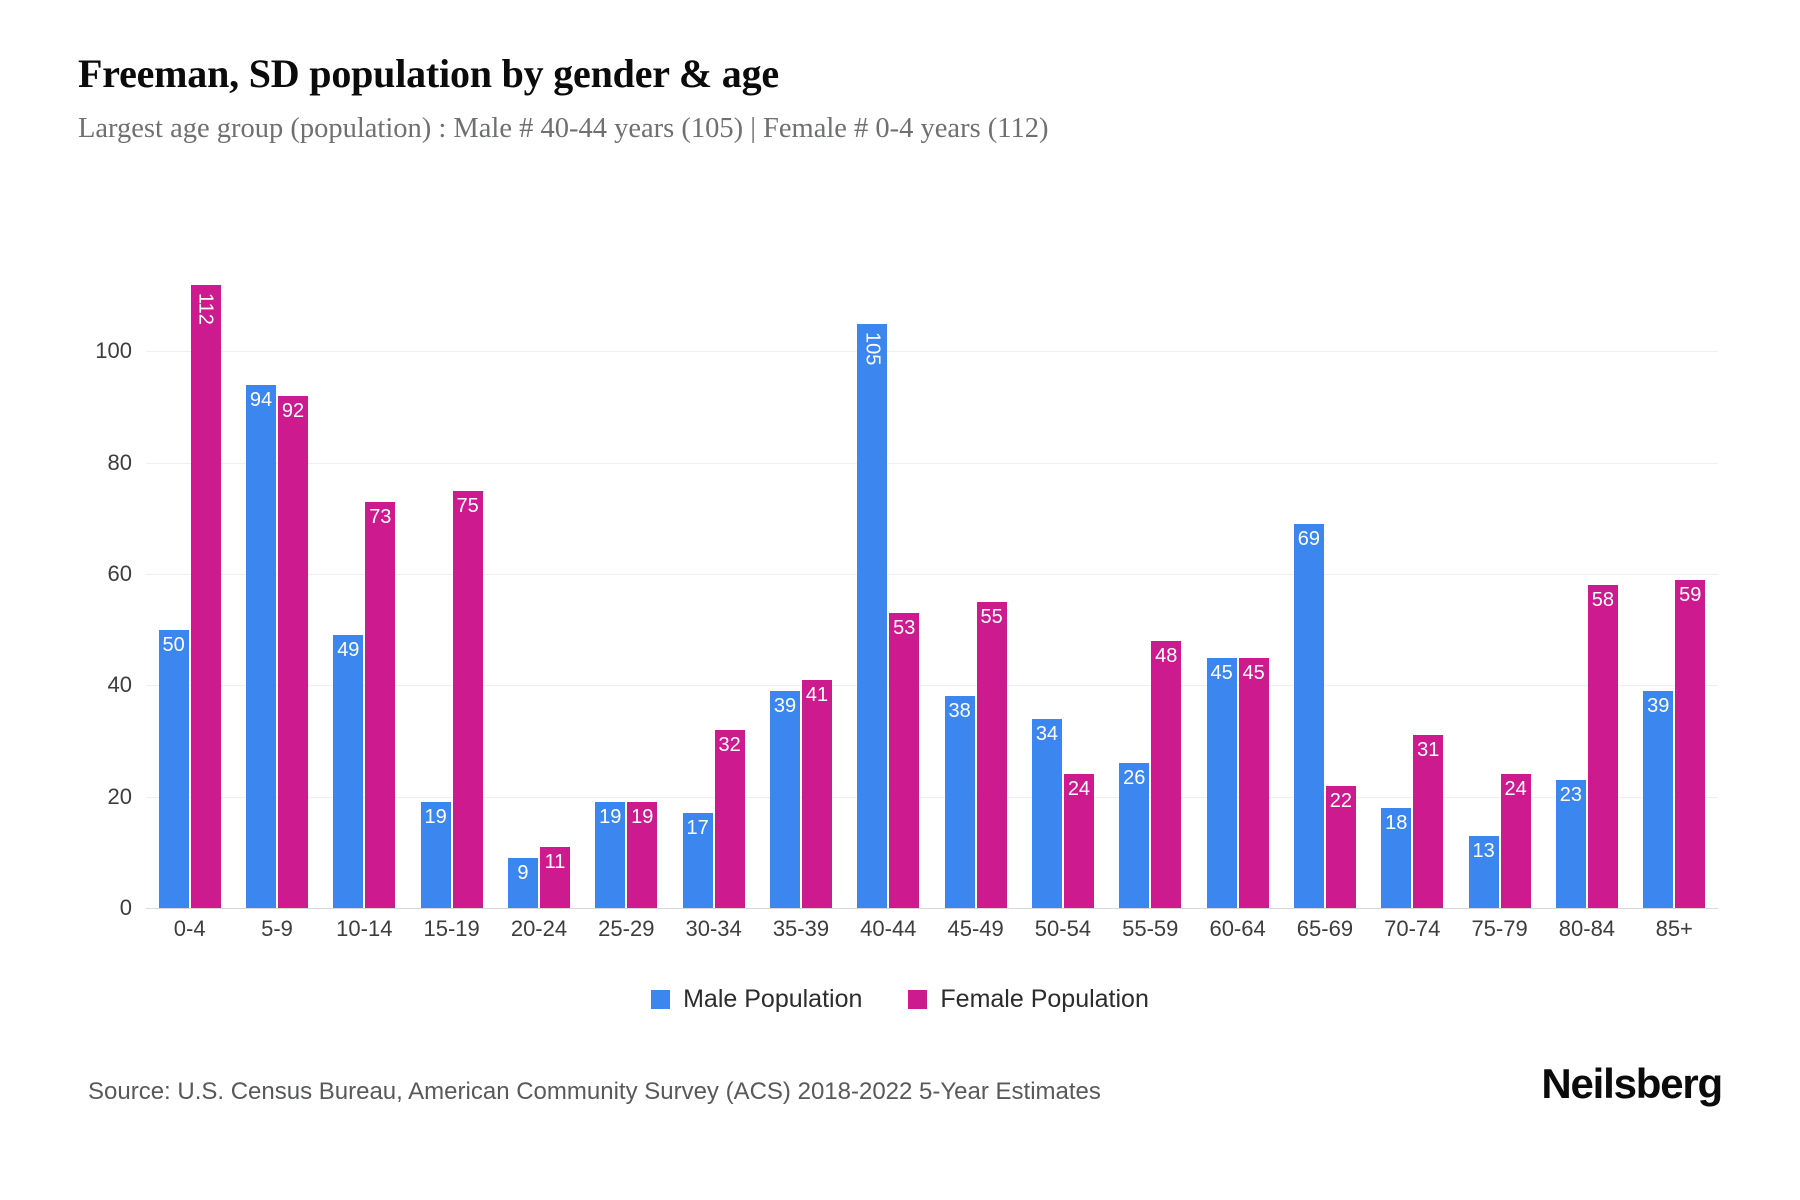 This screenshot has height=1200, width=1800. What do you see at coordinates (1602, 746) in the screenshot?
I see `bar-female: 58` at bounding box center [1602, 746].